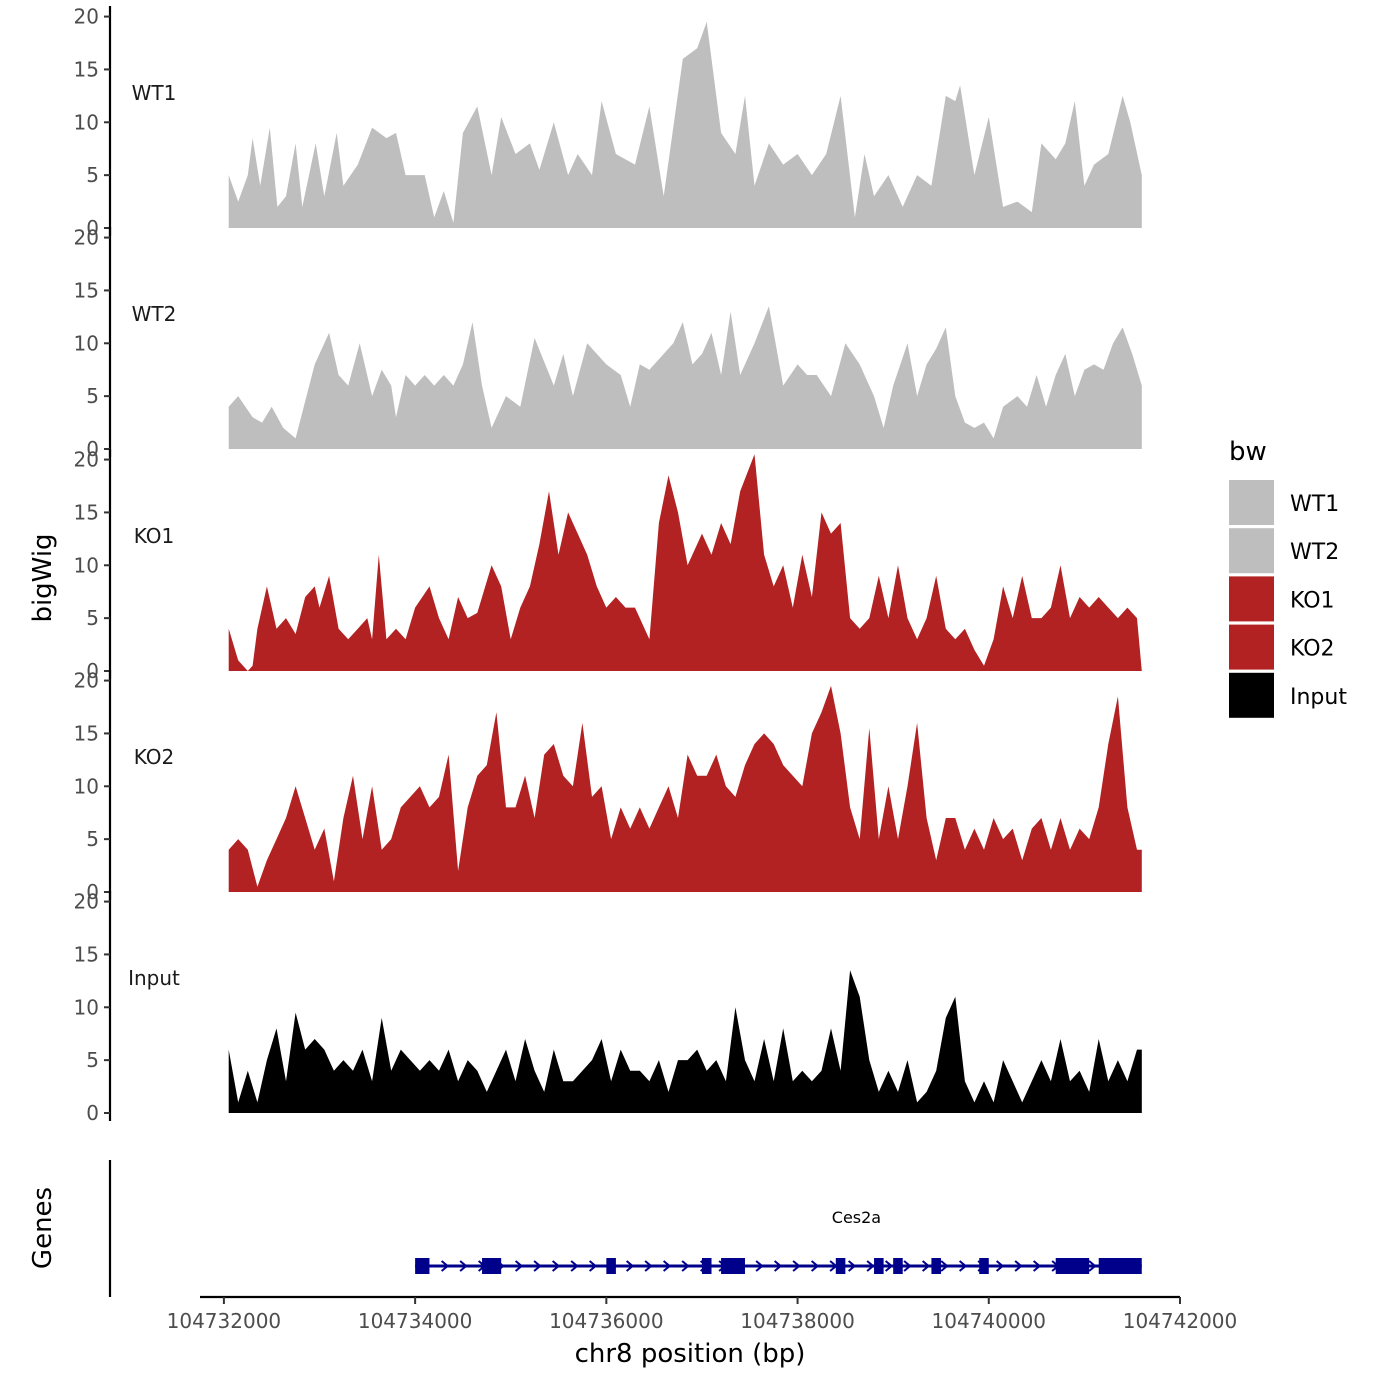  Describe the element at coordinates (154, 978) in the screenshot. I see `track-label-Input: Input` at that location.